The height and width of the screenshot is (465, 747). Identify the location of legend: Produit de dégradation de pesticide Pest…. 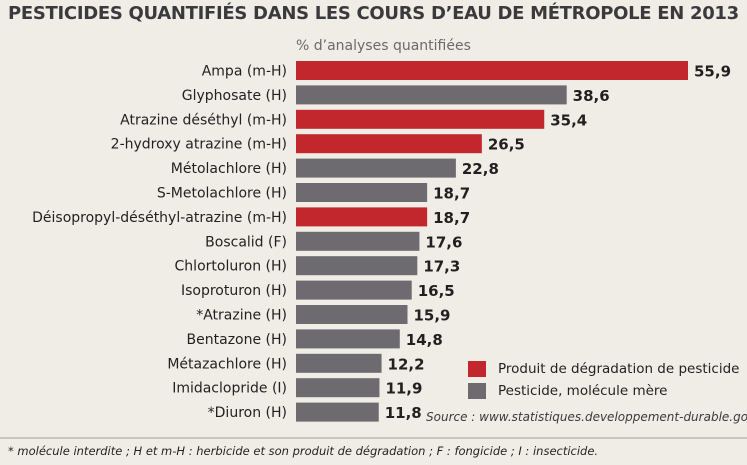
(603, 380).